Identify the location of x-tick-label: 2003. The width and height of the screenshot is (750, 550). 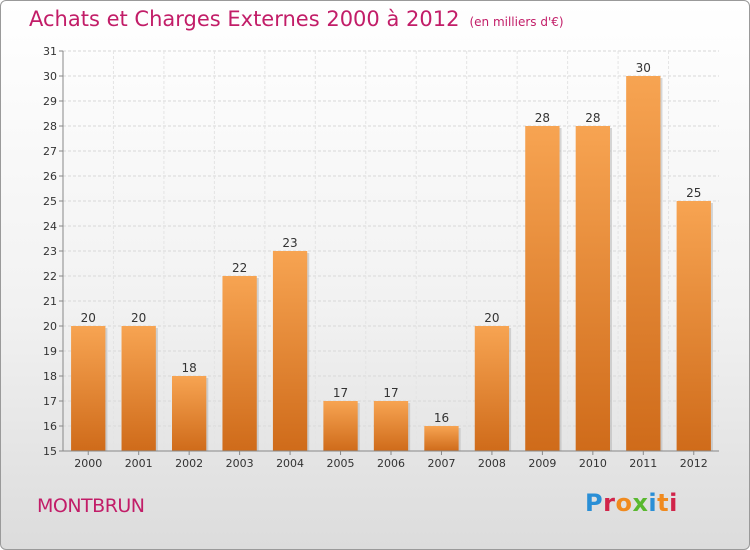
(240, 463).